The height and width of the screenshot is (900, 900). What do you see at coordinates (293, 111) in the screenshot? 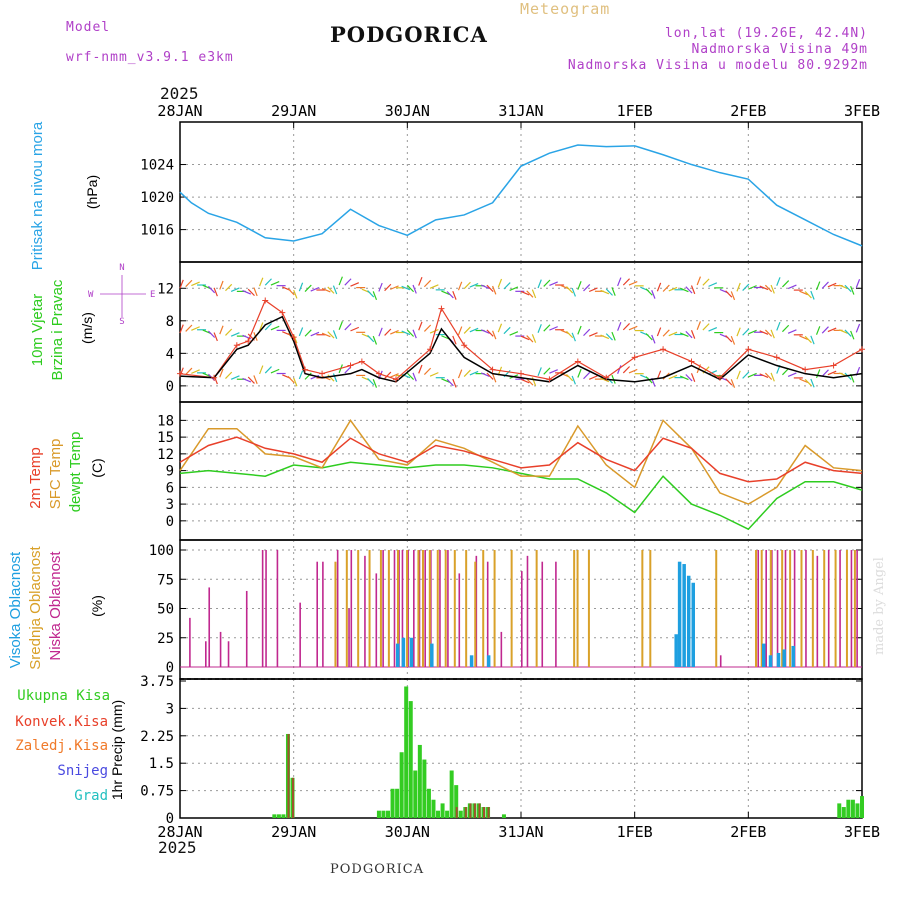
I see `date-label-top: 29JAN` at bounding box center [293, 111].